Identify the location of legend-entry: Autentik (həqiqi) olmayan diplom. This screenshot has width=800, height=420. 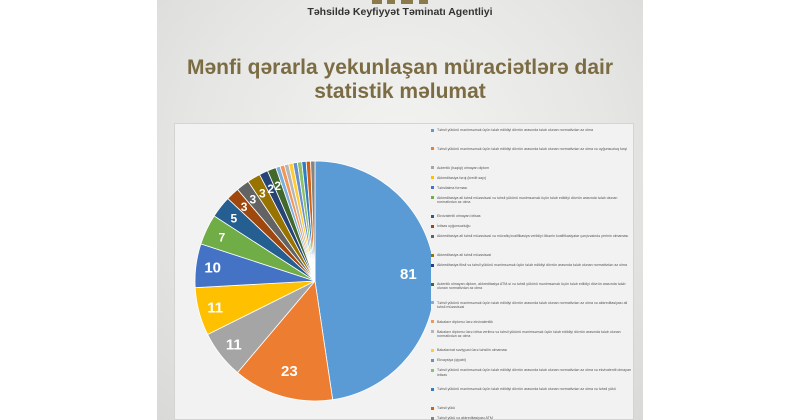
(531, 168).